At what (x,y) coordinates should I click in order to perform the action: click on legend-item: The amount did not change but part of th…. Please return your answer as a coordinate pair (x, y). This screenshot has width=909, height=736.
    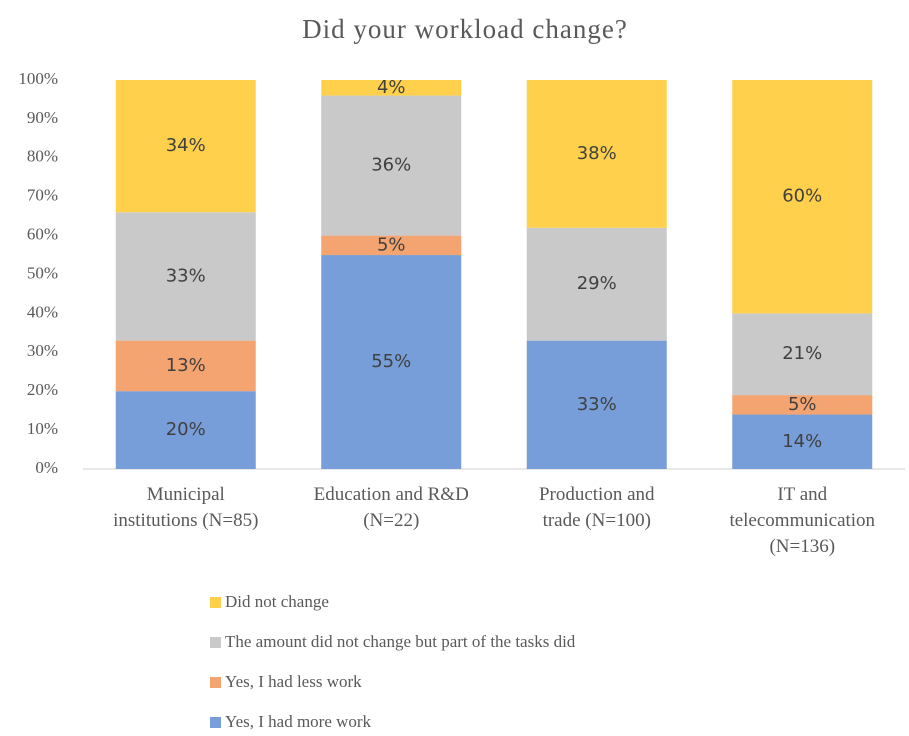
    Looking at the image, I should click on (392, 642).